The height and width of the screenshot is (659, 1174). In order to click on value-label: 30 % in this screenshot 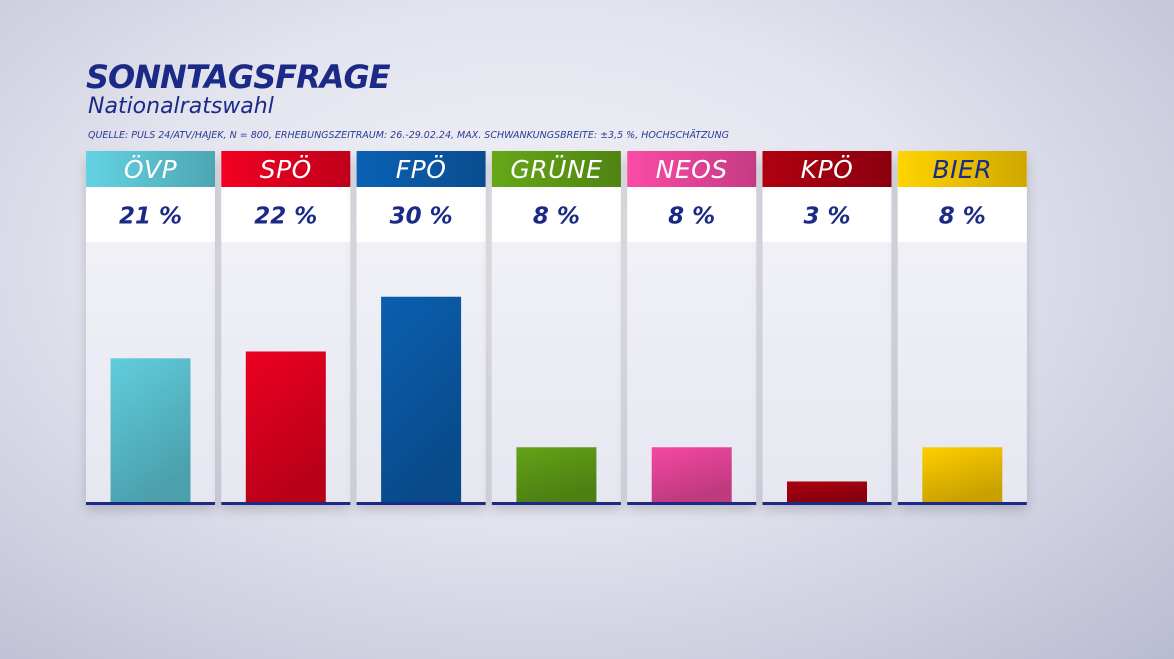, I will do `click(421, 217)`.